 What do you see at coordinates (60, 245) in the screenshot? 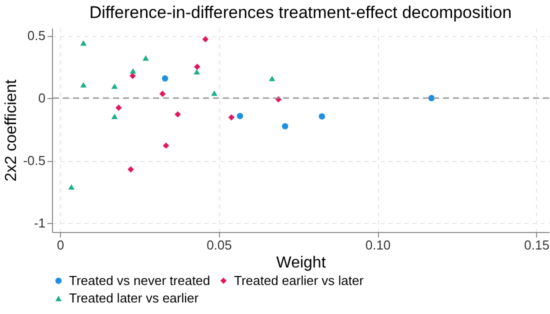
I see `x-tick-label: 0` at bounding box center [60, 245].